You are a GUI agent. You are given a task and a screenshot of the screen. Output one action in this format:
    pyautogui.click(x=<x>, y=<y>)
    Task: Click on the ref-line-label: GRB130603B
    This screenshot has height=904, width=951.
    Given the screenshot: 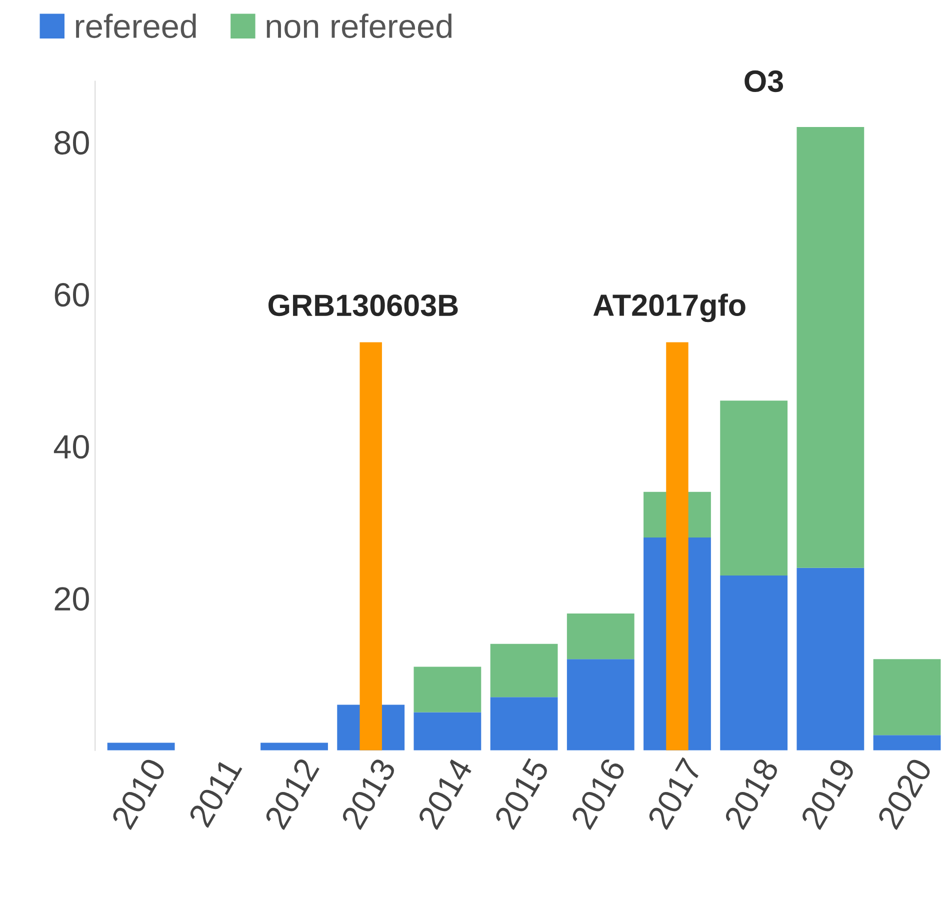 What is the action you would take?
    pyautogui.click(x=363, y=305)
    